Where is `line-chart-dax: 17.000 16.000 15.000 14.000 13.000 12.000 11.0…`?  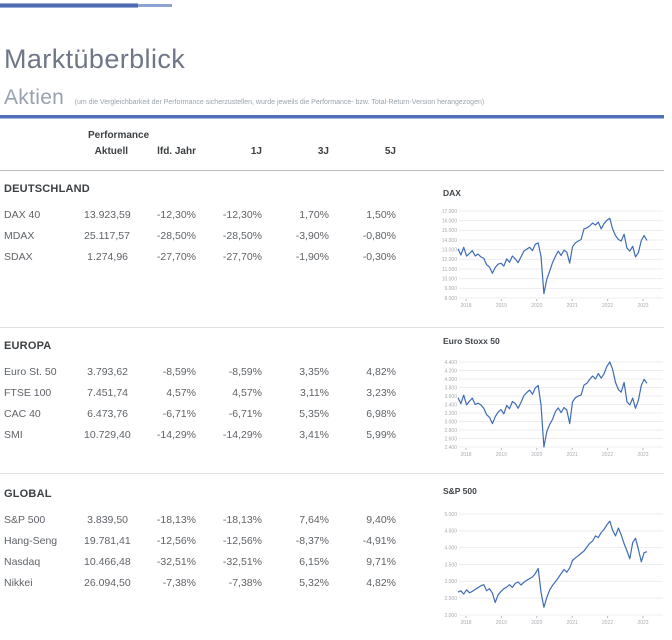
line-chart-dax: 17.000 16.000 15.000 14.000 13.000 12.000 11.0… is located at coordinates (552, 259).